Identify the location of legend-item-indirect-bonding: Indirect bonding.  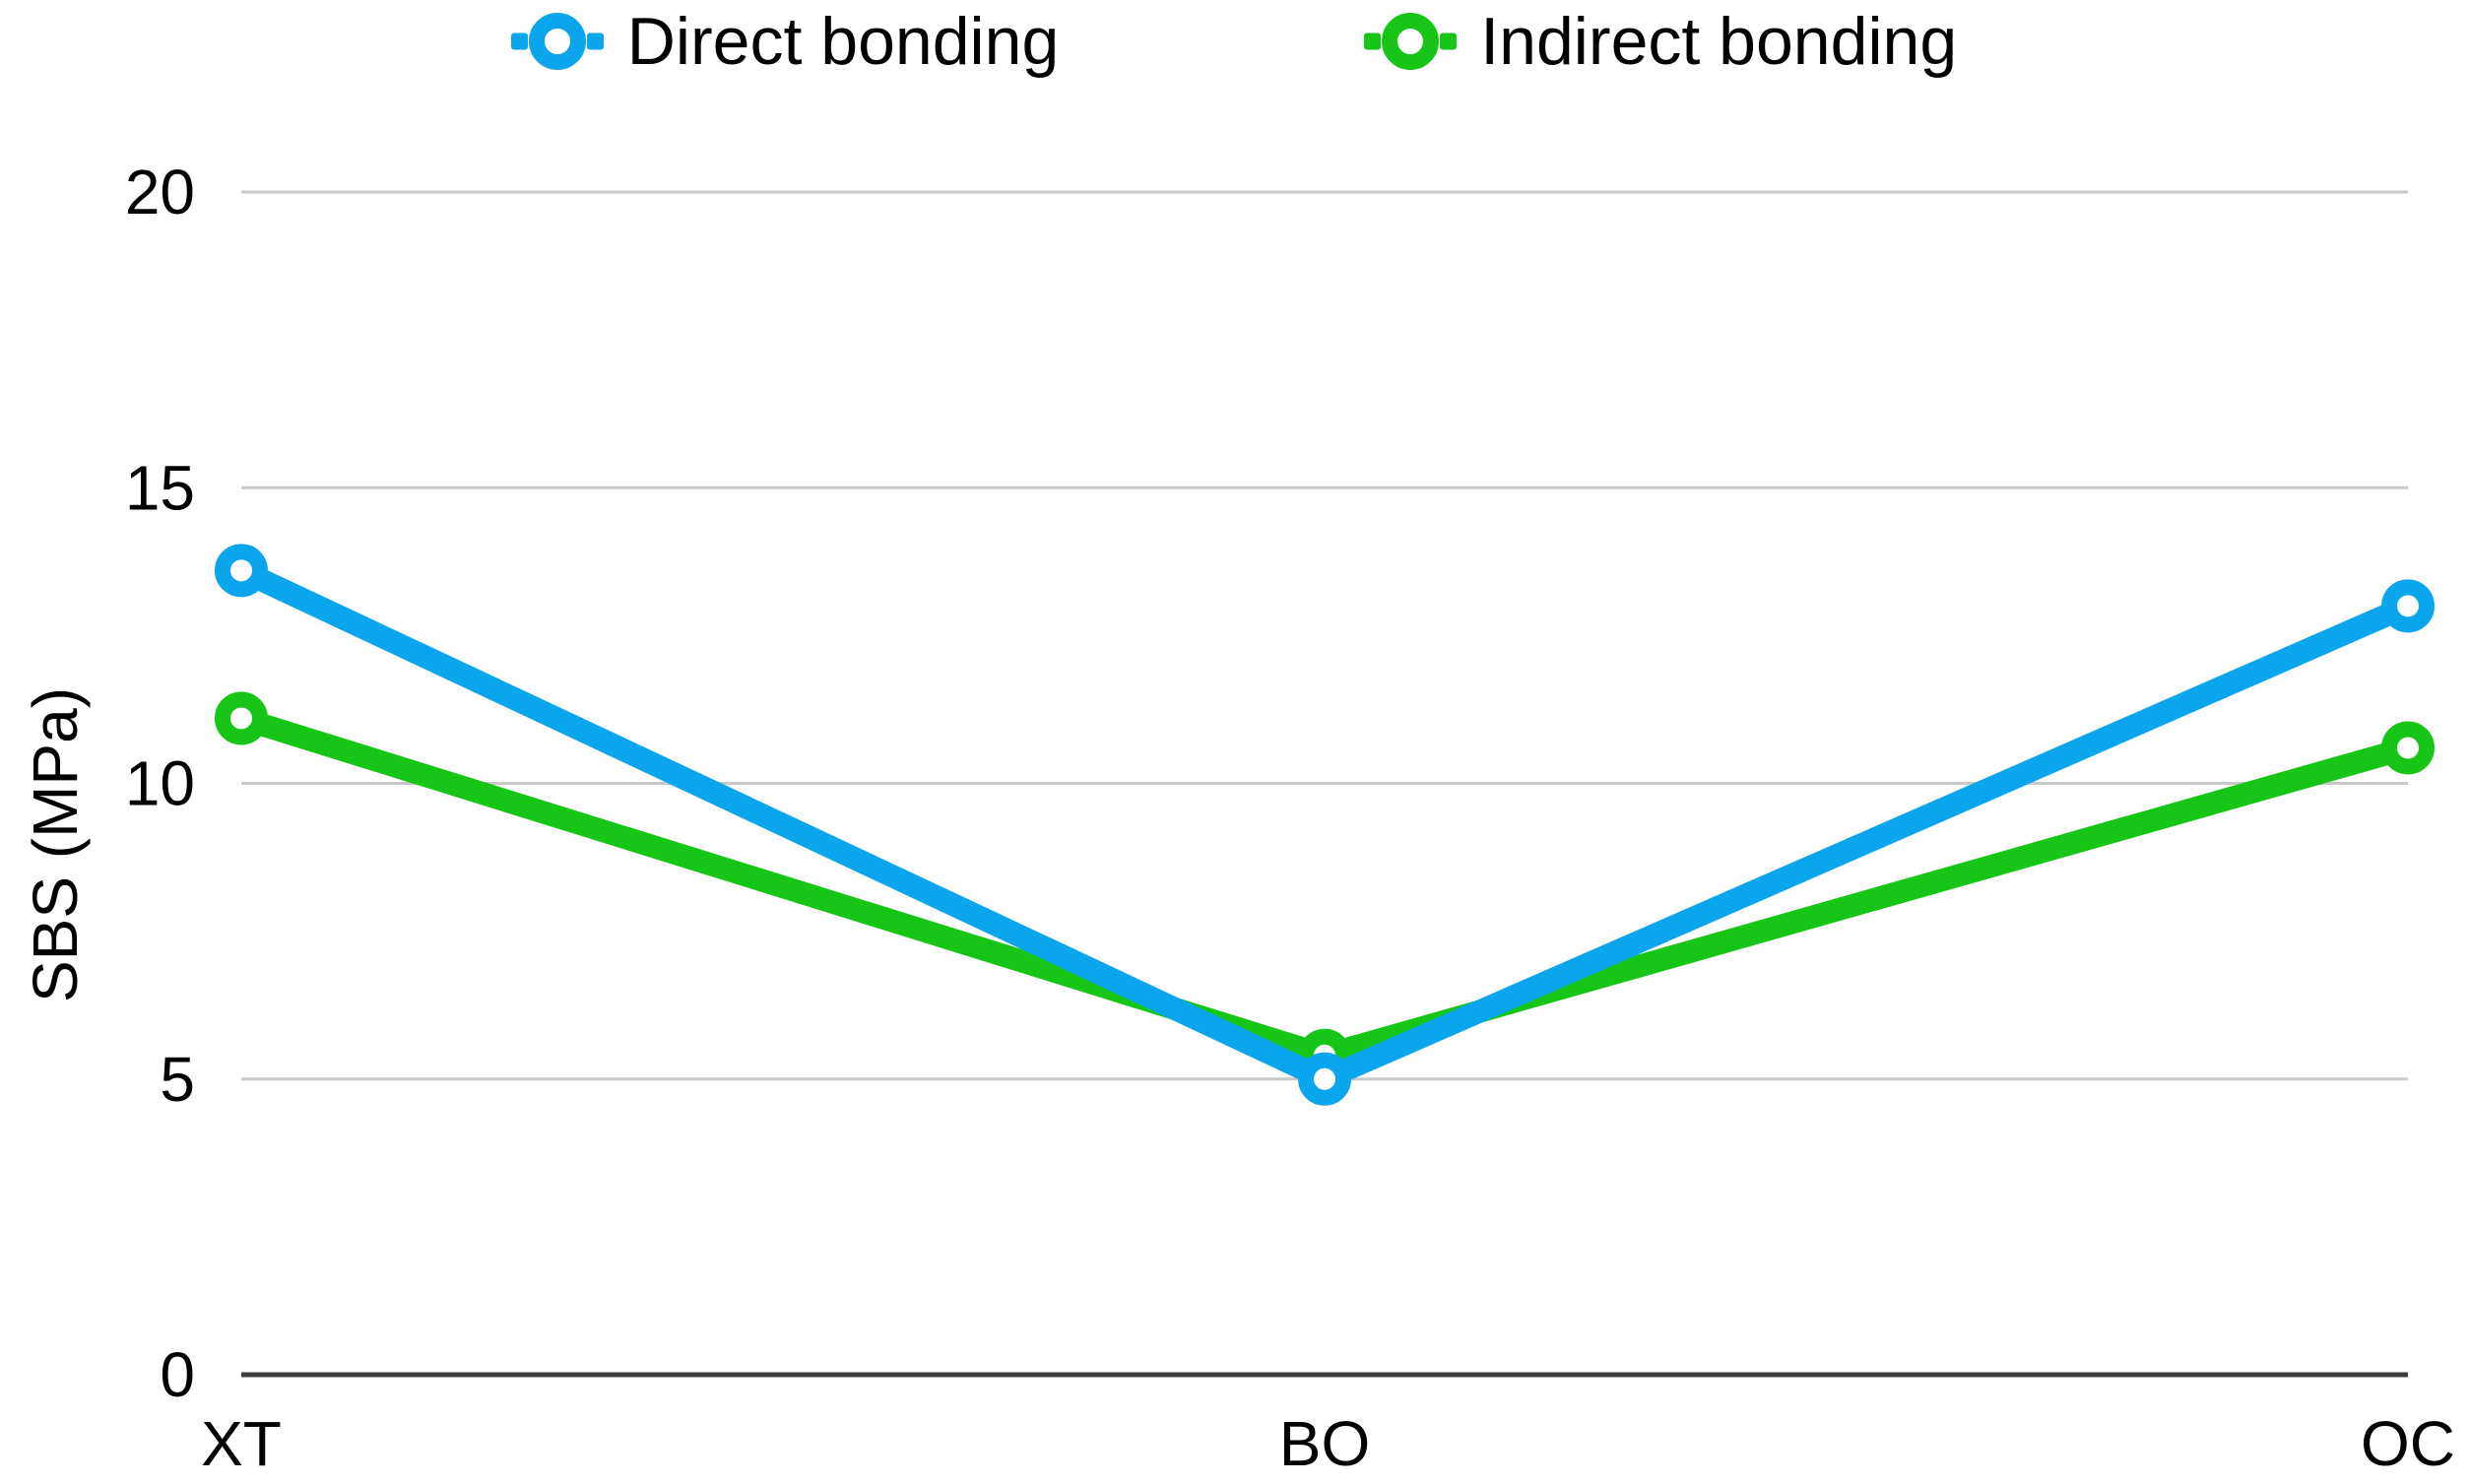
(1660, 41).